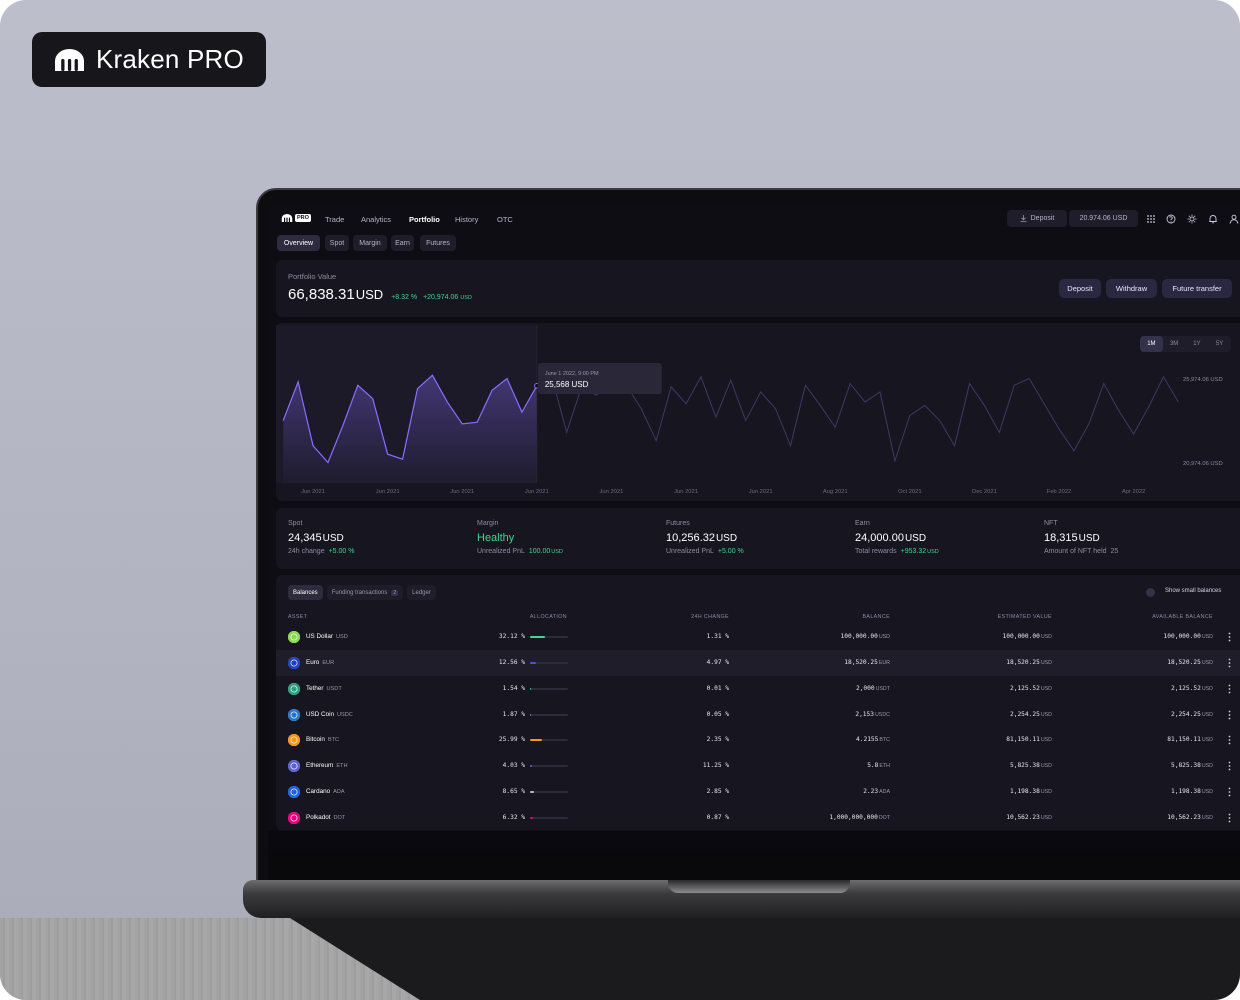 This screenshot has height=1000, width=1240. Describe the element at coordinates (1182, 636) in the screenshot. I see `available-value: 100,000.00` at that location.